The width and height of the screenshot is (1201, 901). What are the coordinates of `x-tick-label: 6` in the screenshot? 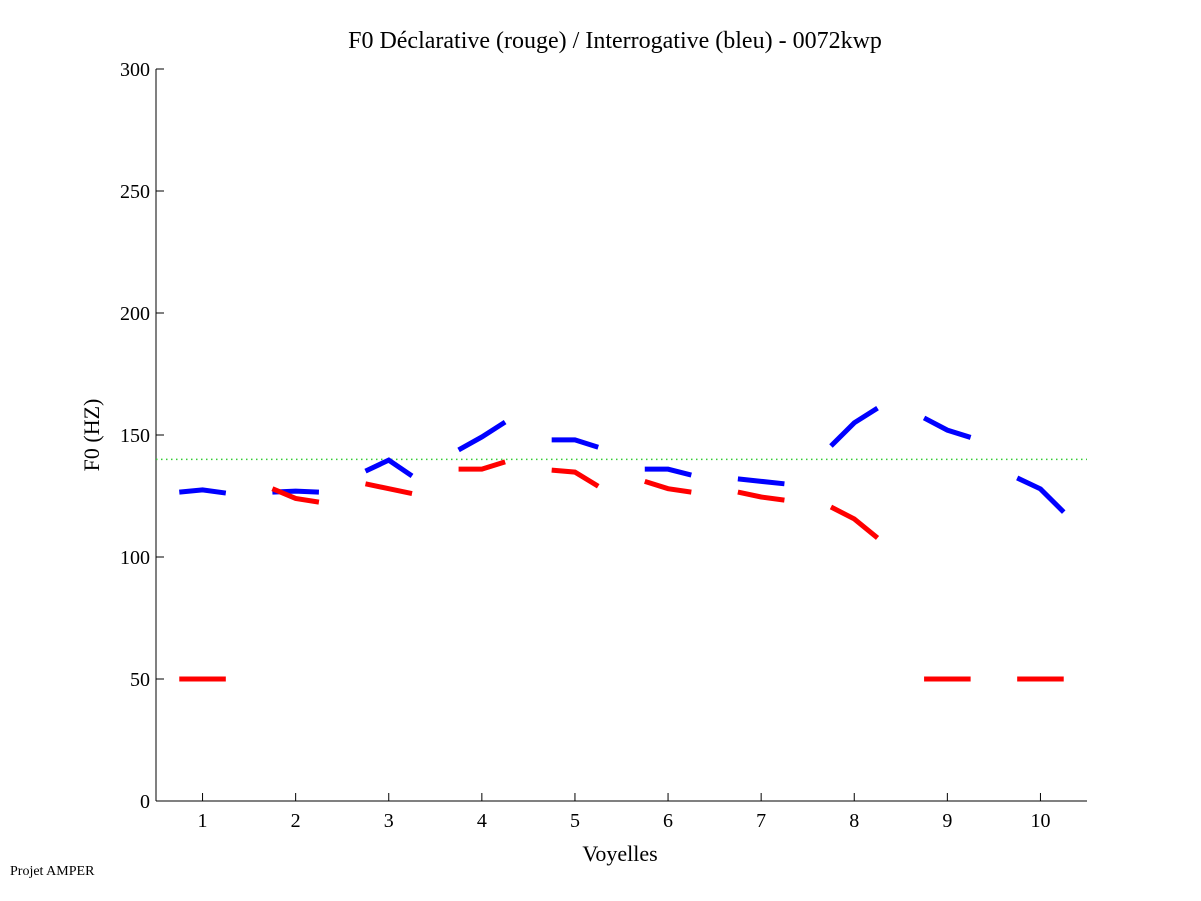 It's located at (668, 821).